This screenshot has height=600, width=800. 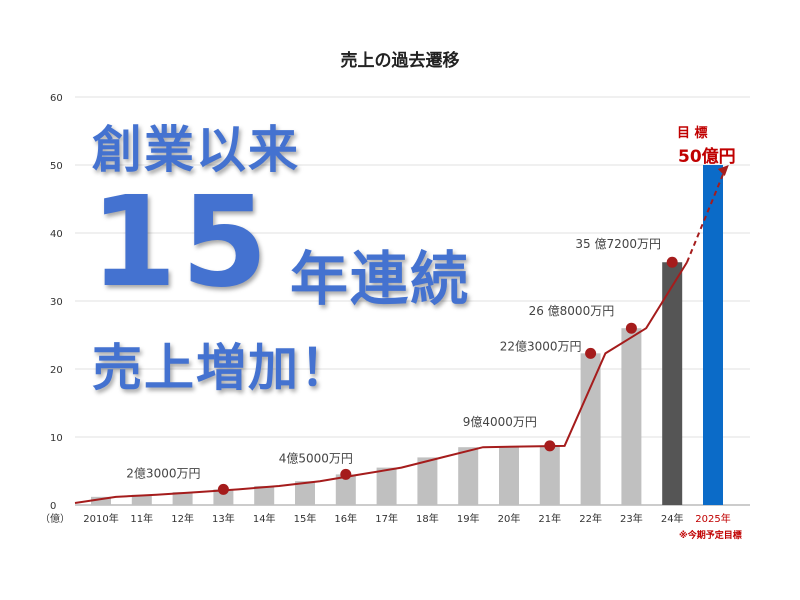 What do you see at coordinates (100, 518) in the screenshot?
I see `x-tick-label: 2010年` at bounding box center [100, 518].